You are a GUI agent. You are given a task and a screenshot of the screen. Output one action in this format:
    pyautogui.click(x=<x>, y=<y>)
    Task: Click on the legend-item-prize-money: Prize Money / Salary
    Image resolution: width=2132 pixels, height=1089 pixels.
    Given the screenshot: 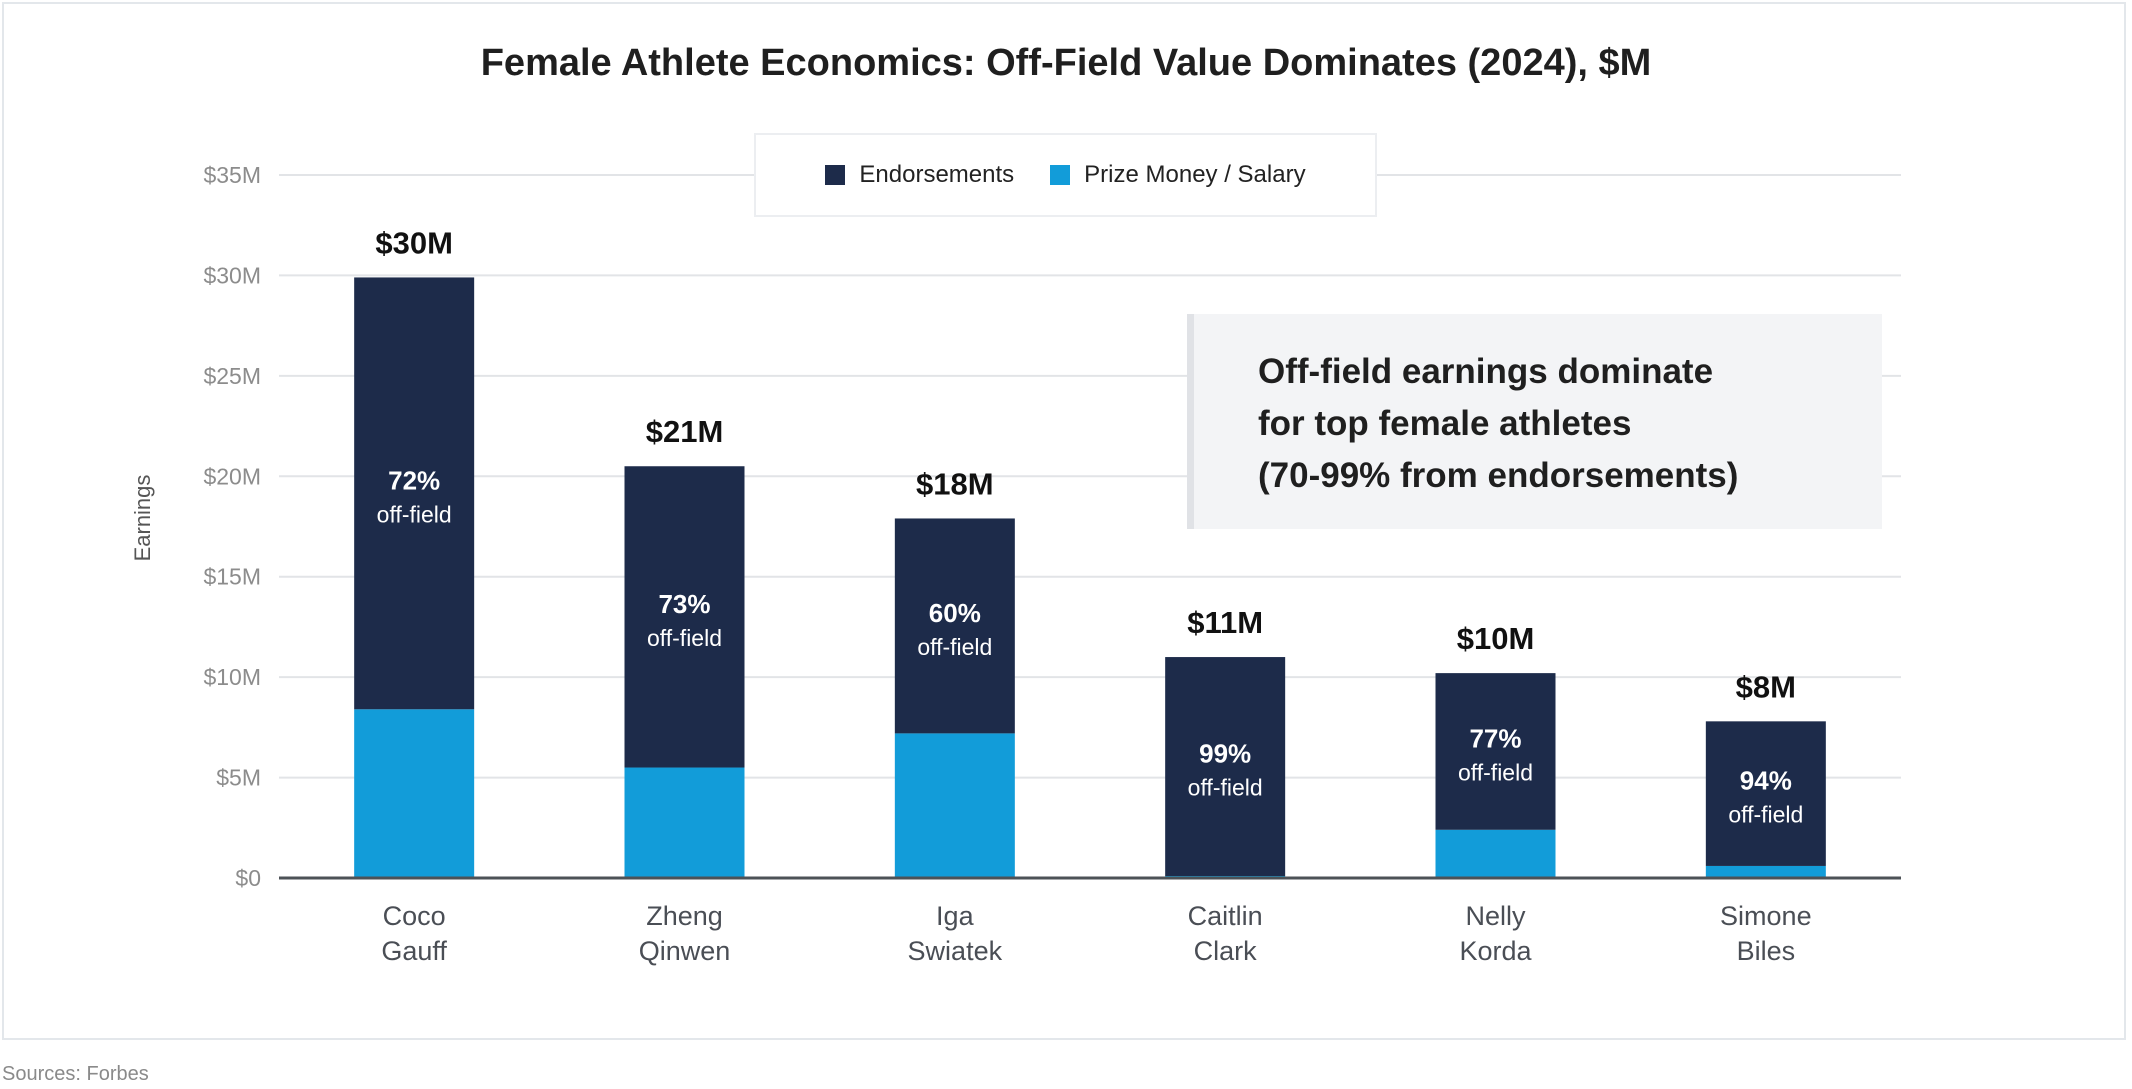 What is the action you would take?
    pyautogui.click(x=1178, y=175)
    